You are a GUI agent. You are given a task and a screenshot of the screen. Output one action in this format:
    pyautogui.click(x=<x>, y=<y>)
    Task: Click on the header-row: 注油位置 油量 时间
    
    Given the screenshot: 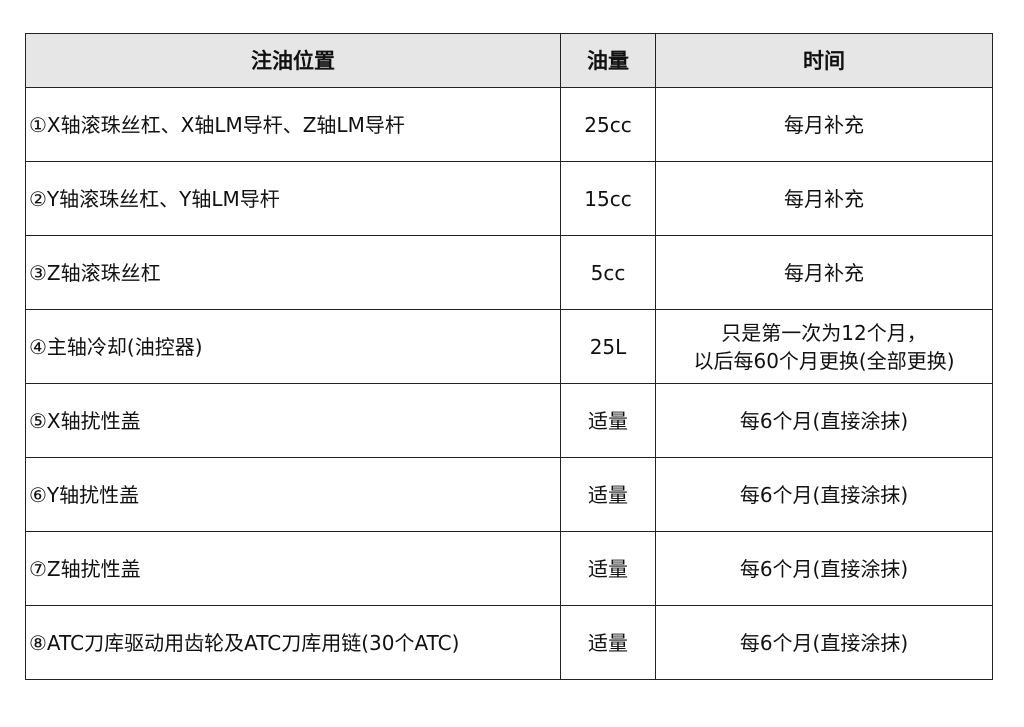 What is the action you would take?
    pyautogui.click(x=509, y=60)
    